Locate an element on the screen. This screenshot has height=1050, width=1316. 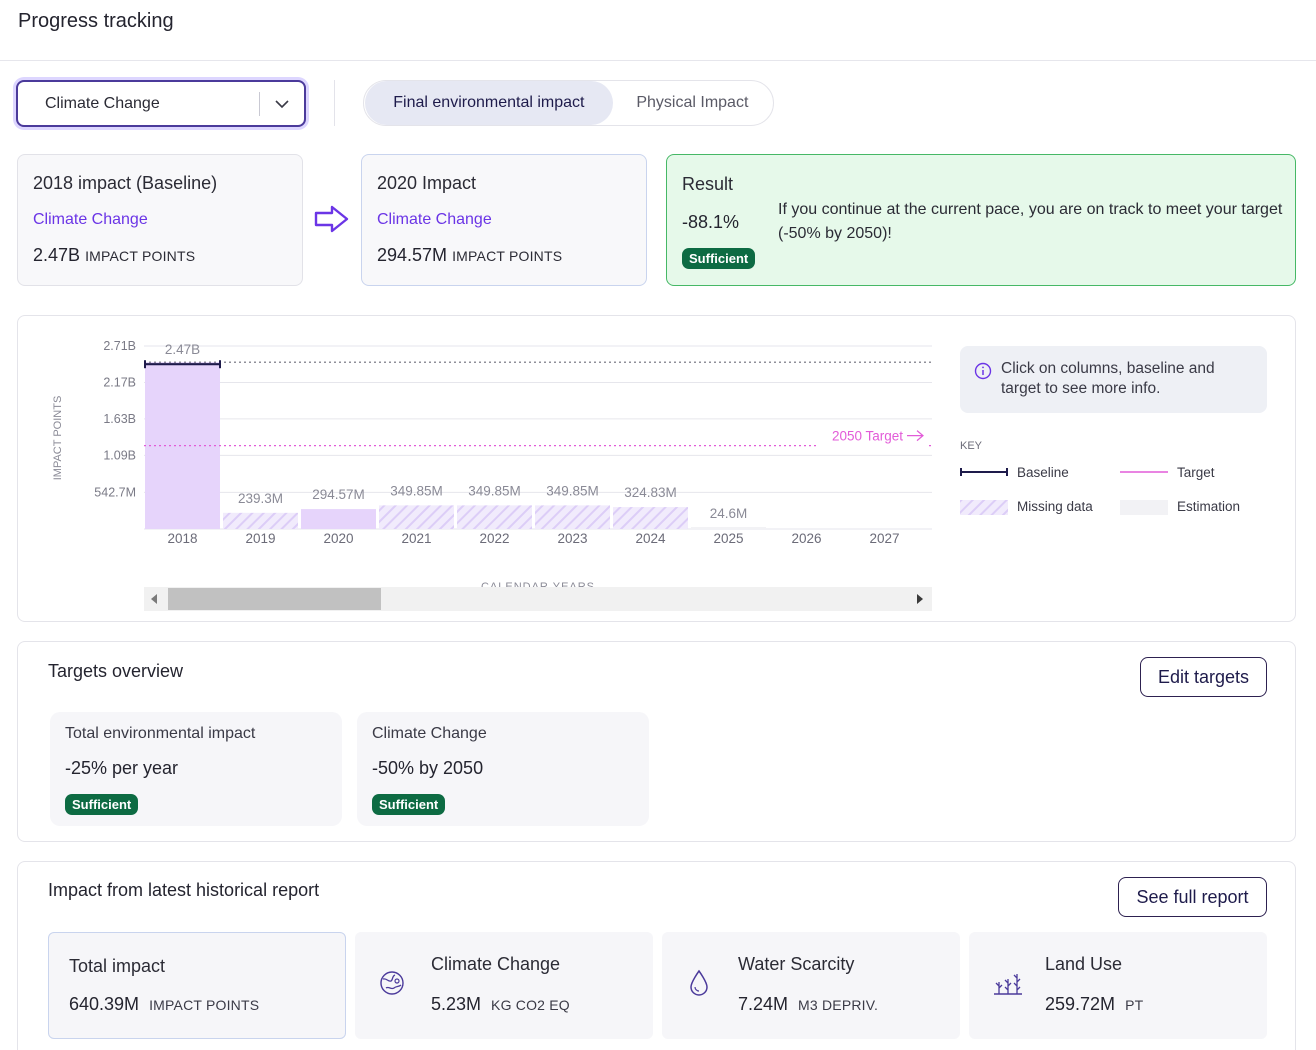
current-category: Climate Change is located at coordinates (434, 219).